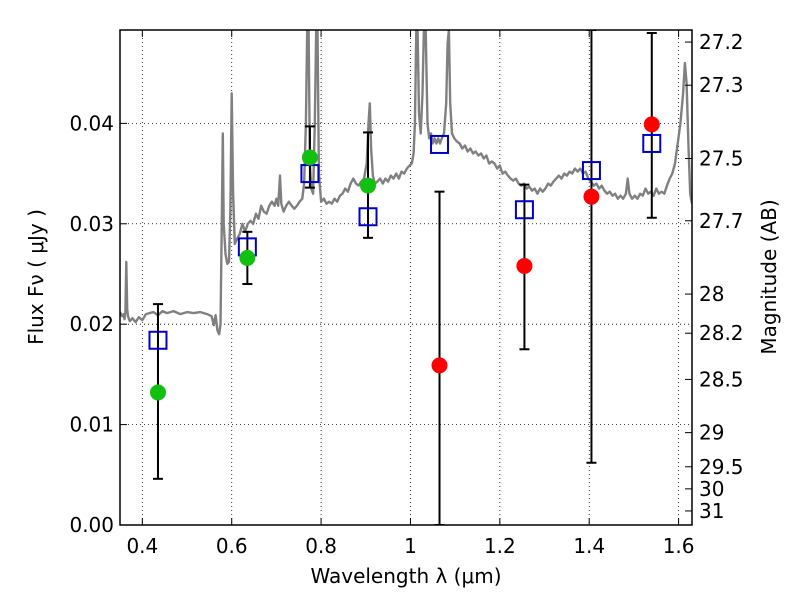 This screenshot has height=600, width=800. What do you see at coordinates (721, 333) in the screenshot?
I see `right-tick-label: 28.2` at bounding box center [721, 333].